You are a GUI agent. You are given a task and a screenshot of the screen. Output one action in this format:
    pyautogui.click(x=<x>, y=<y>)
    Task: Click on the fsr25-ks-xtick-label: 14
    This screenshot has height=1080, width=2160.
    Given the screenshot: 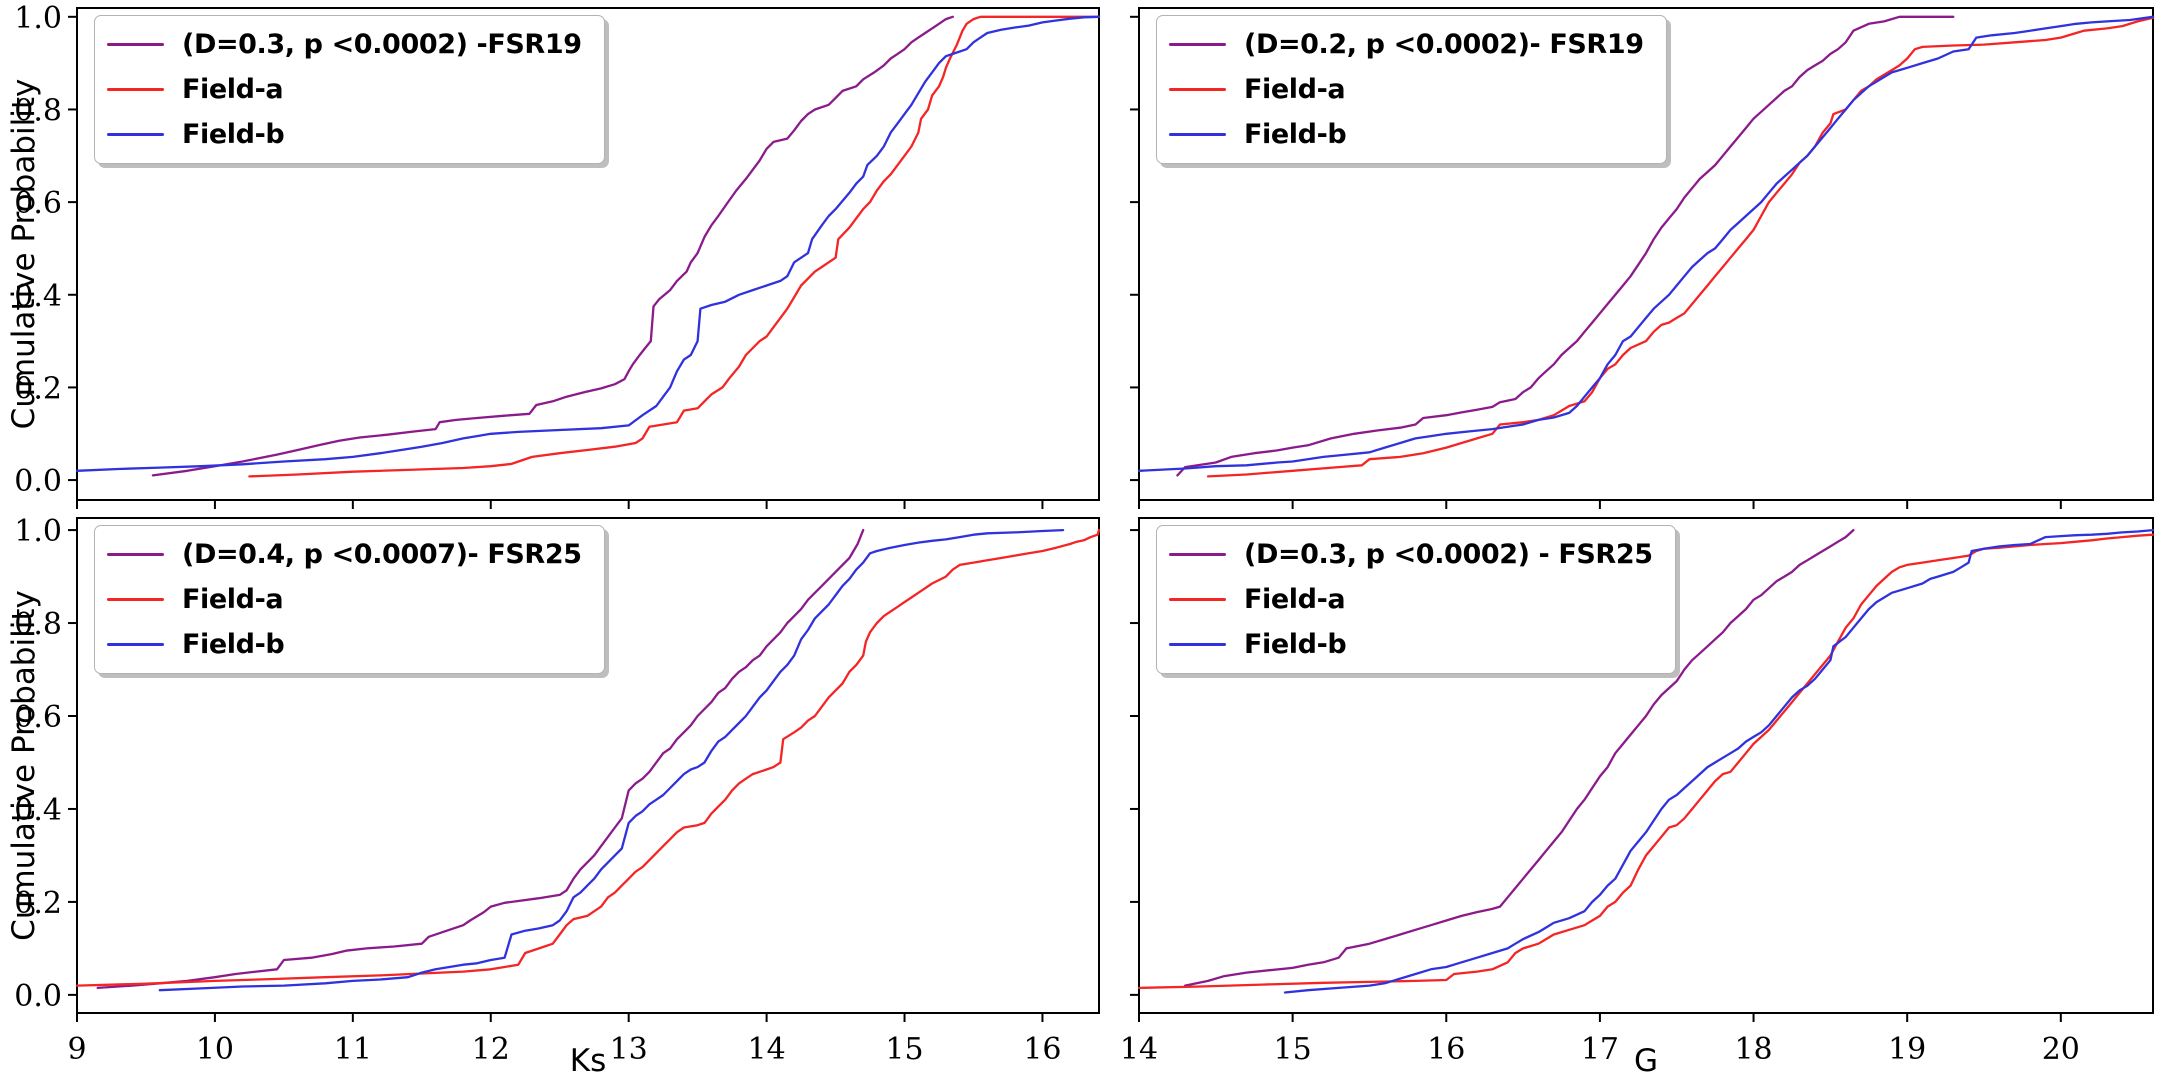 What is the action you would take?
    pyautogui.click(x=767, y=1049)
    